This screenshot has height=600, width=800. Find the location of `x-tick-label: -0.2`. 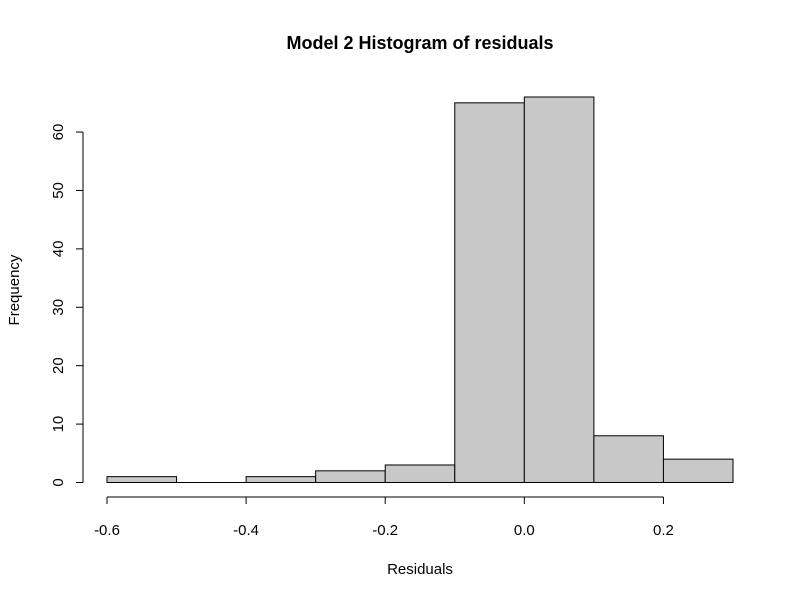

x-tick-label: -0.2 is located at coordinates (385, 530).